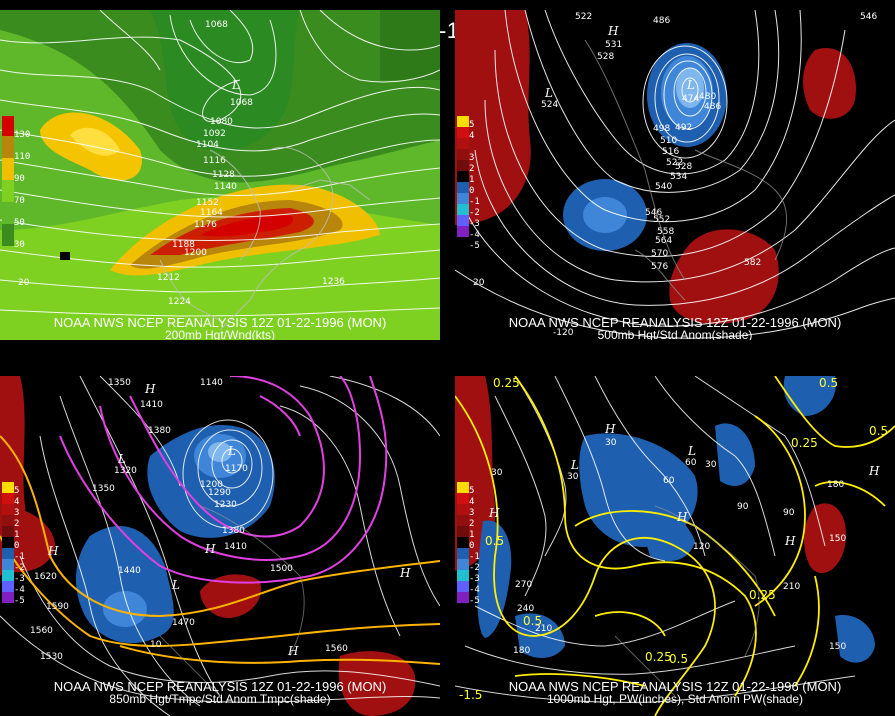 This screenshot has height=716, width=895. What do you see at coordinates (522, 651) in the screenshot?
I see `contour-label: 180` at bounding box center [522, 651].